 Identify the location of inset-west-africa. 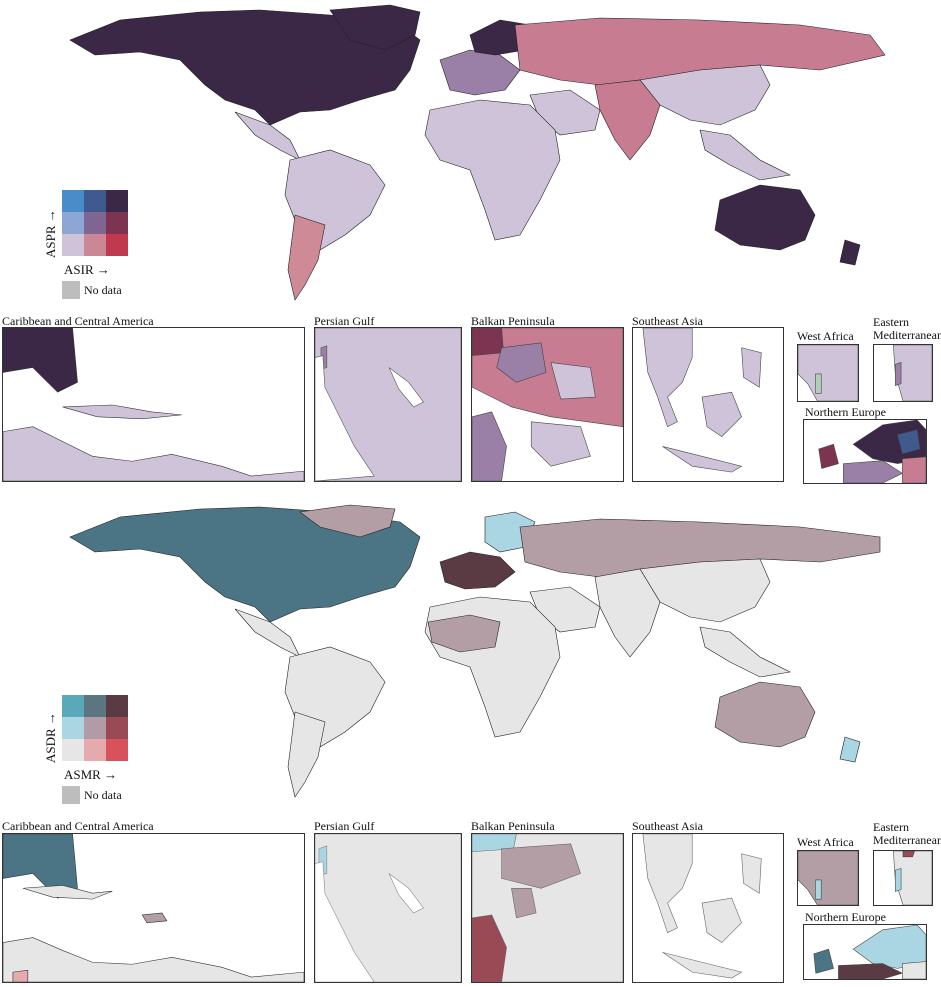
(828, 373).